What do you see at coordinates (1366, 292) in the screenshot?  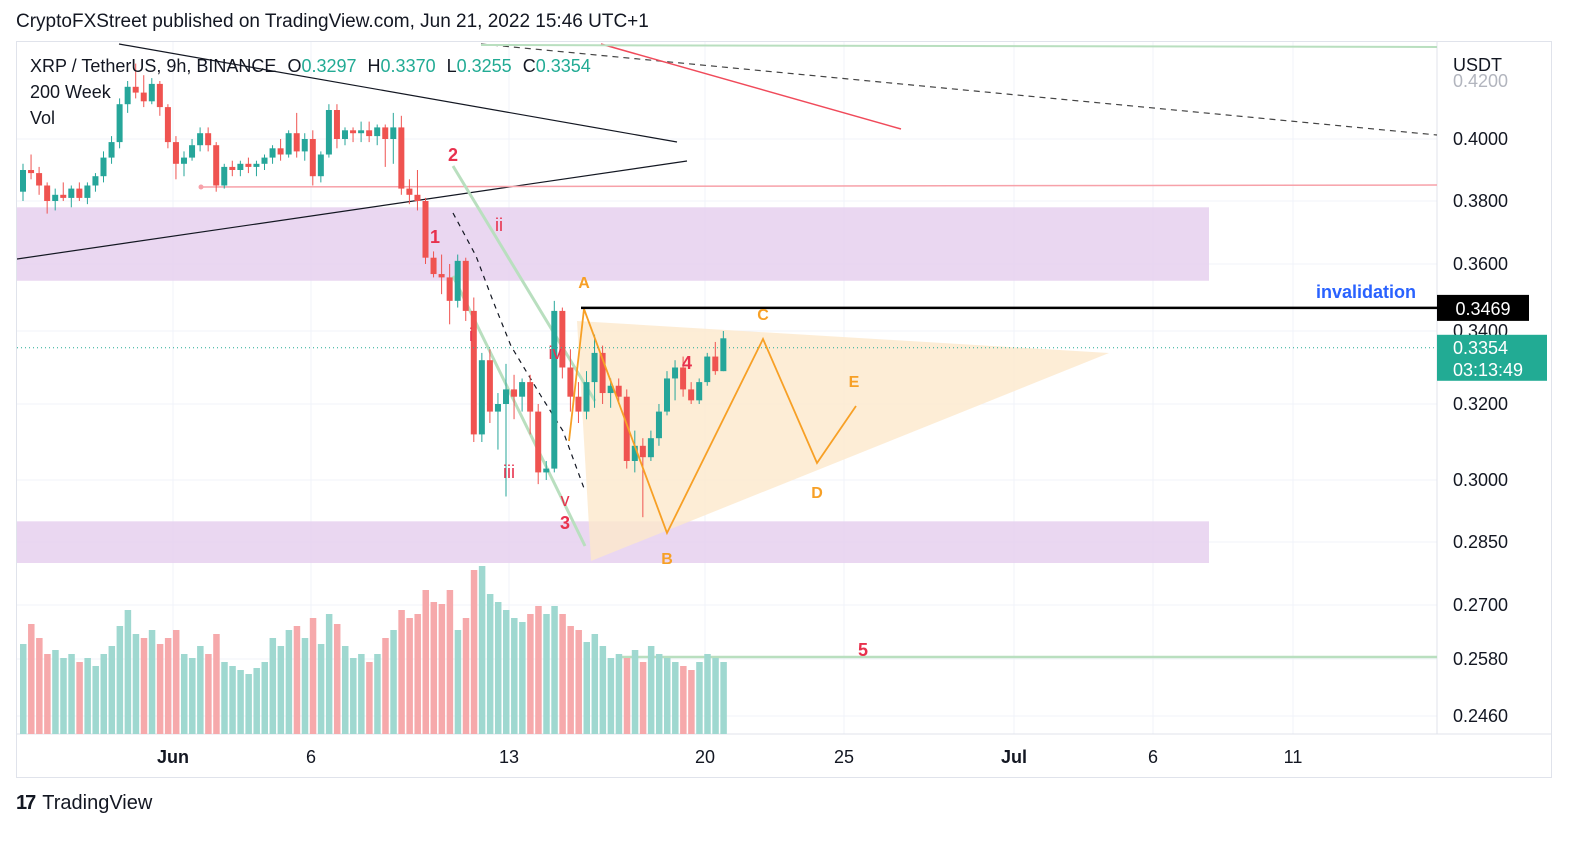 I see `invalidation-label: invalidation` at bounding box center [1366, 292].